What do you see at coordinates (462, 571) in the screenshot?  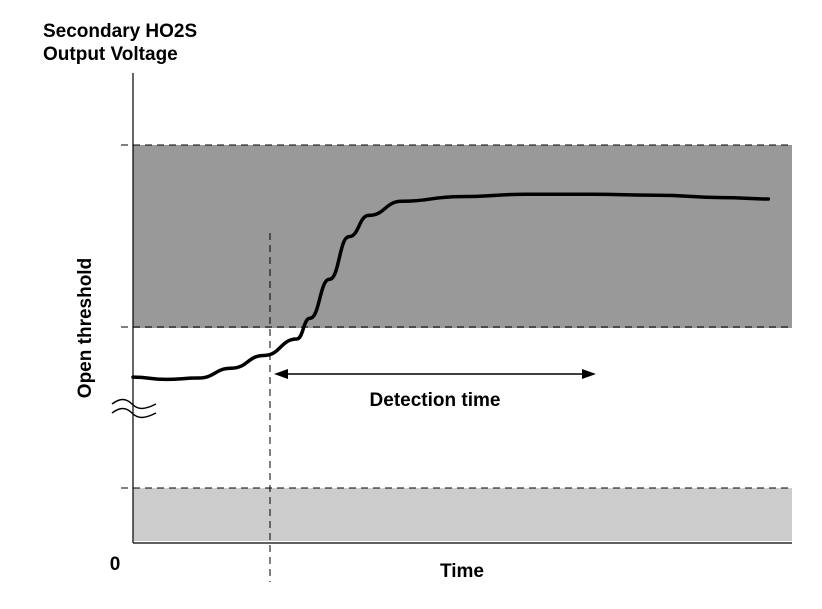 I see `x-axis-label: Time` at bounding box center [462, 571].